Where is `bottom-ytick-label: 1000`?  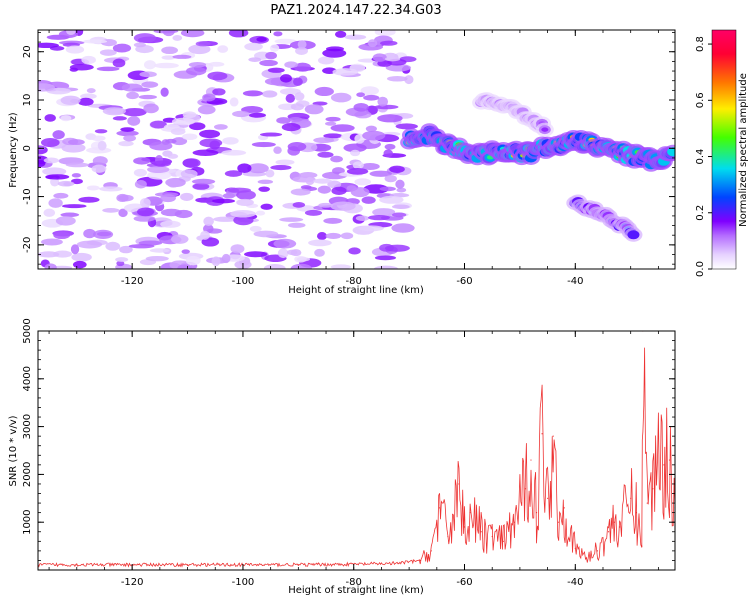
bottom-ytick-label: 1000 is located at coordinates (27, 521).